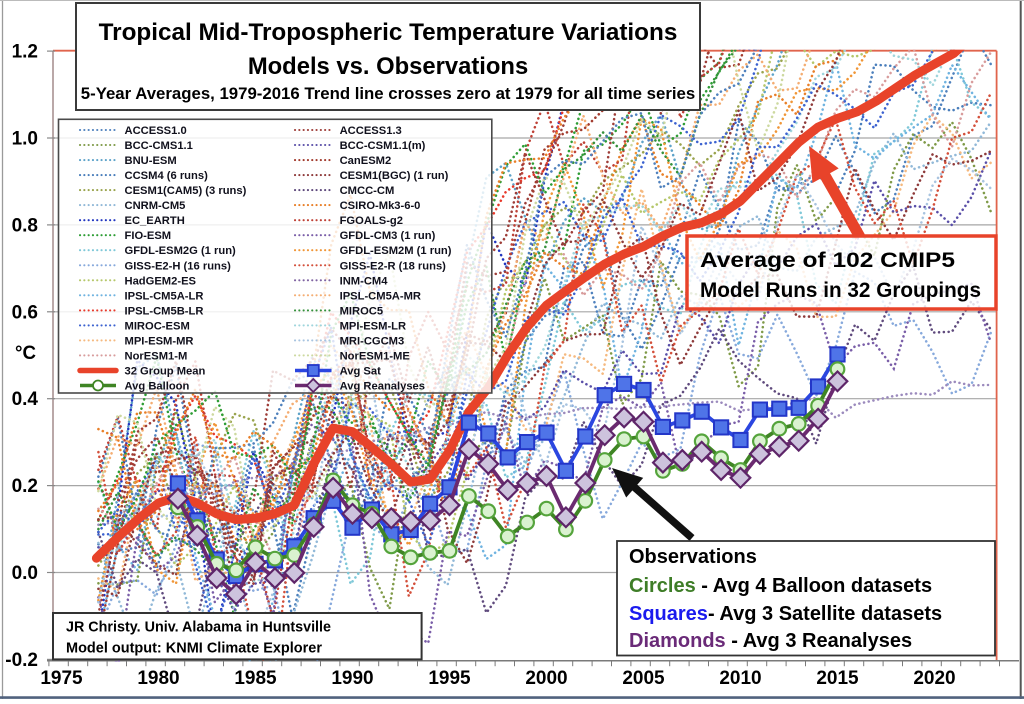  Describe the element at coordinates (157, 387) in the screenshot. I see `svg-text: Avg Balloon` at that location.